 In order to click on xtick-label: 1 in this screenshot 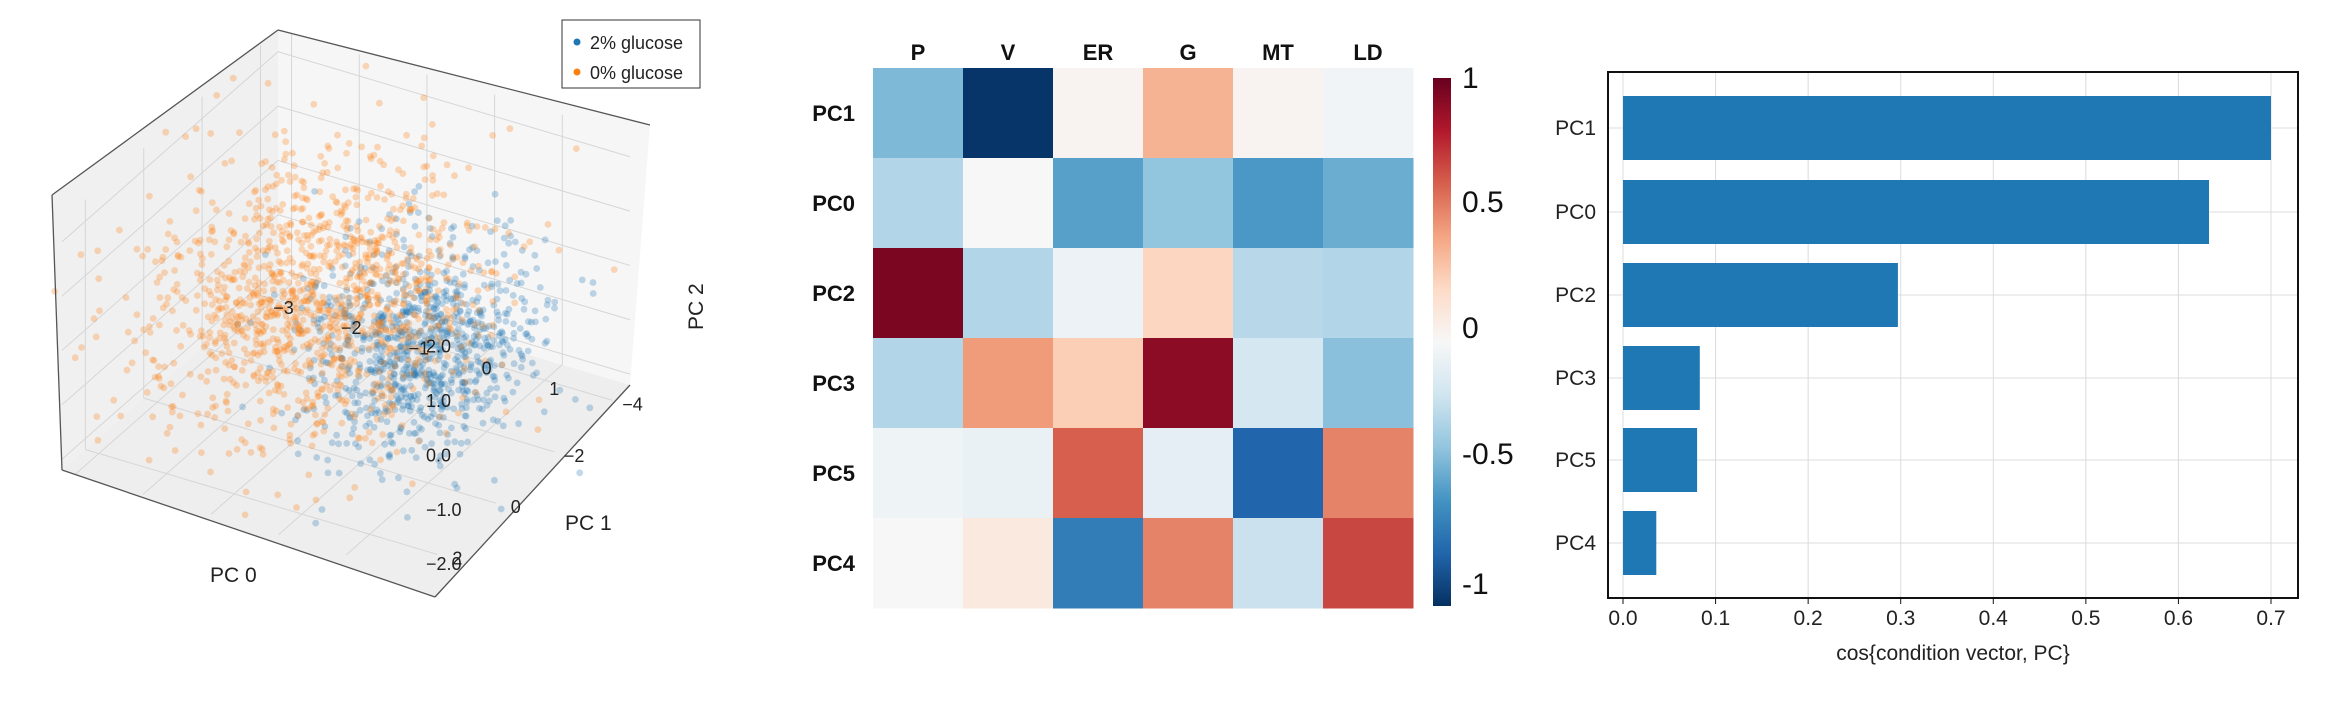, I will do `click(554, 389)`.